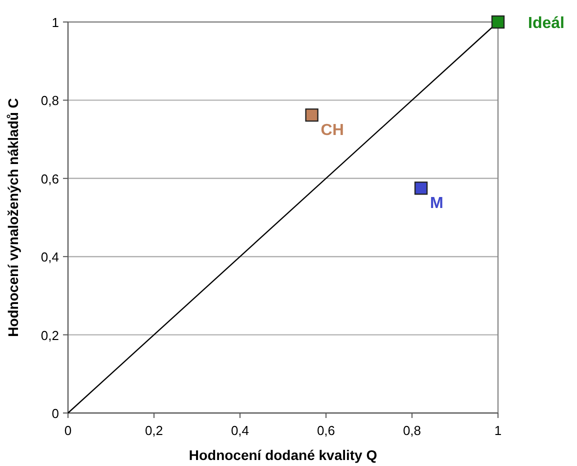 This screenshot has width=577, height=466. What do you see at coordinates (332, 131) in the screenshot?
I see `series-label: CH` at bounding box center [332, 131].